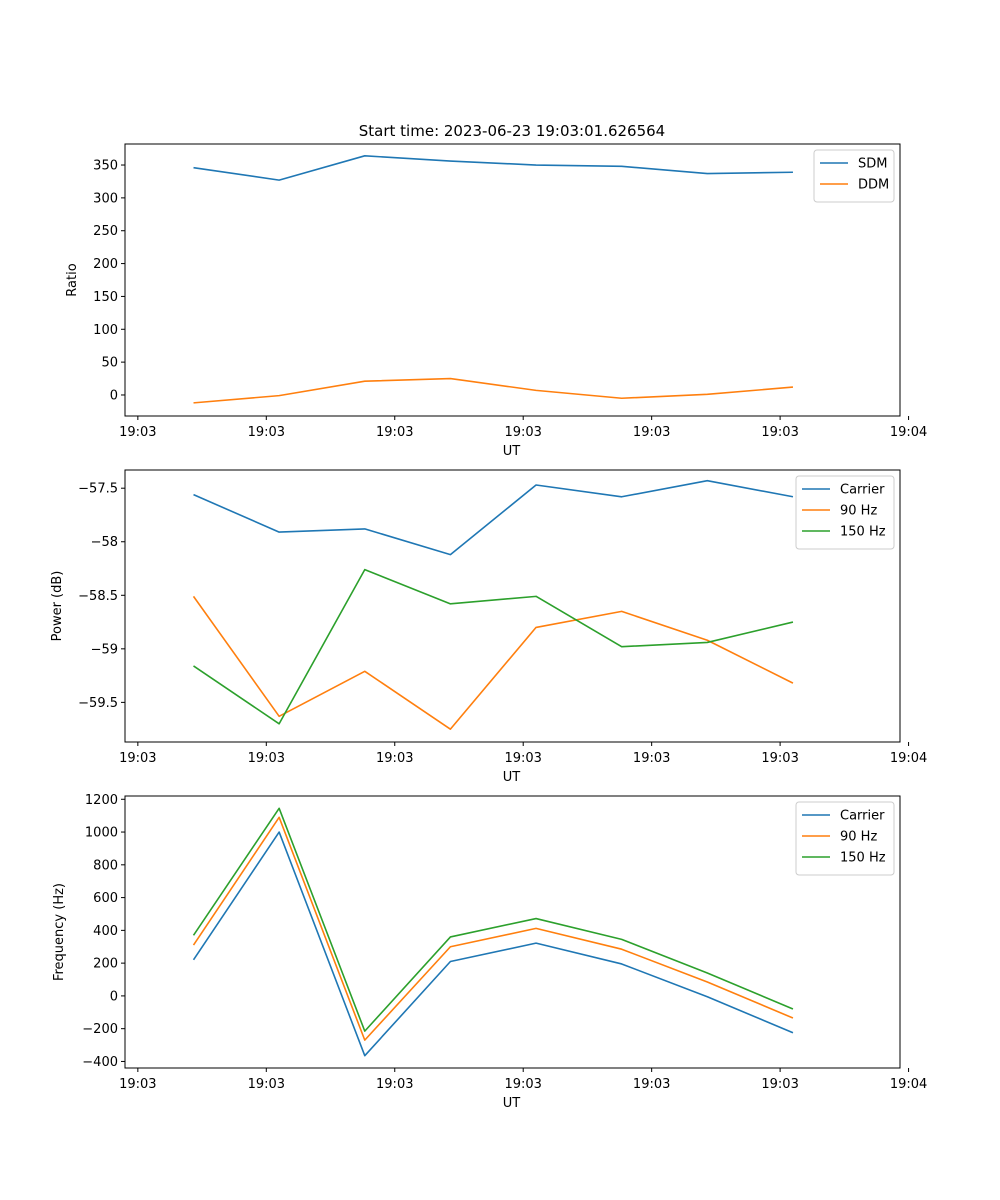 The height and width of the screenshot is (1200, 1000). I want to click on y-axis-label: Ratio, so click(72, 279).